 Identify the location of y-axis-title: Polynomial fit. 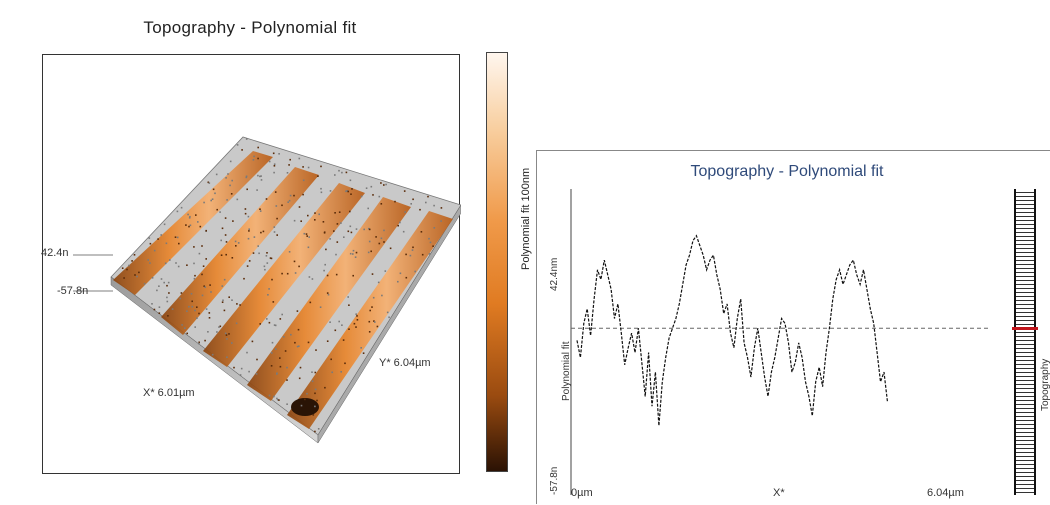
(566, 371).